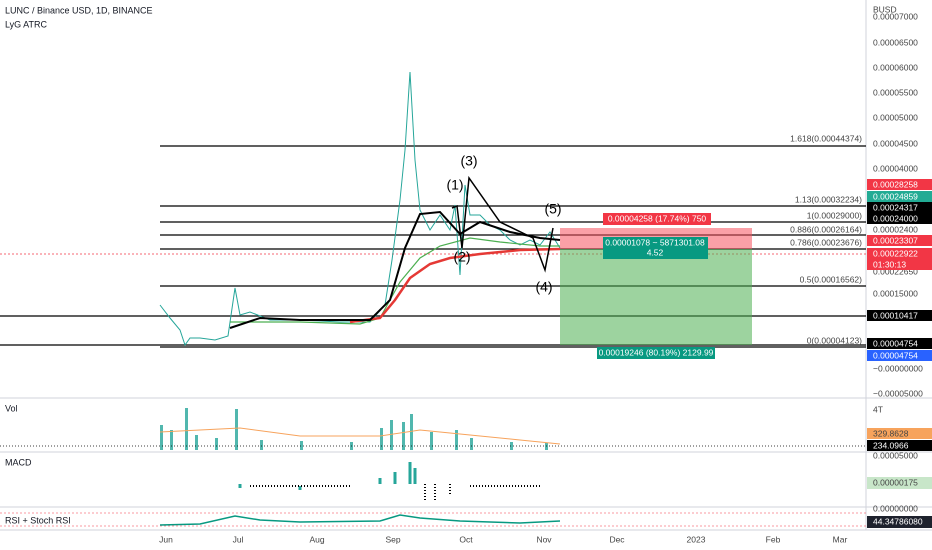 The height and width of the screenshot is (550, 932). I want to click on time-label: Jul, so click(238, 539).